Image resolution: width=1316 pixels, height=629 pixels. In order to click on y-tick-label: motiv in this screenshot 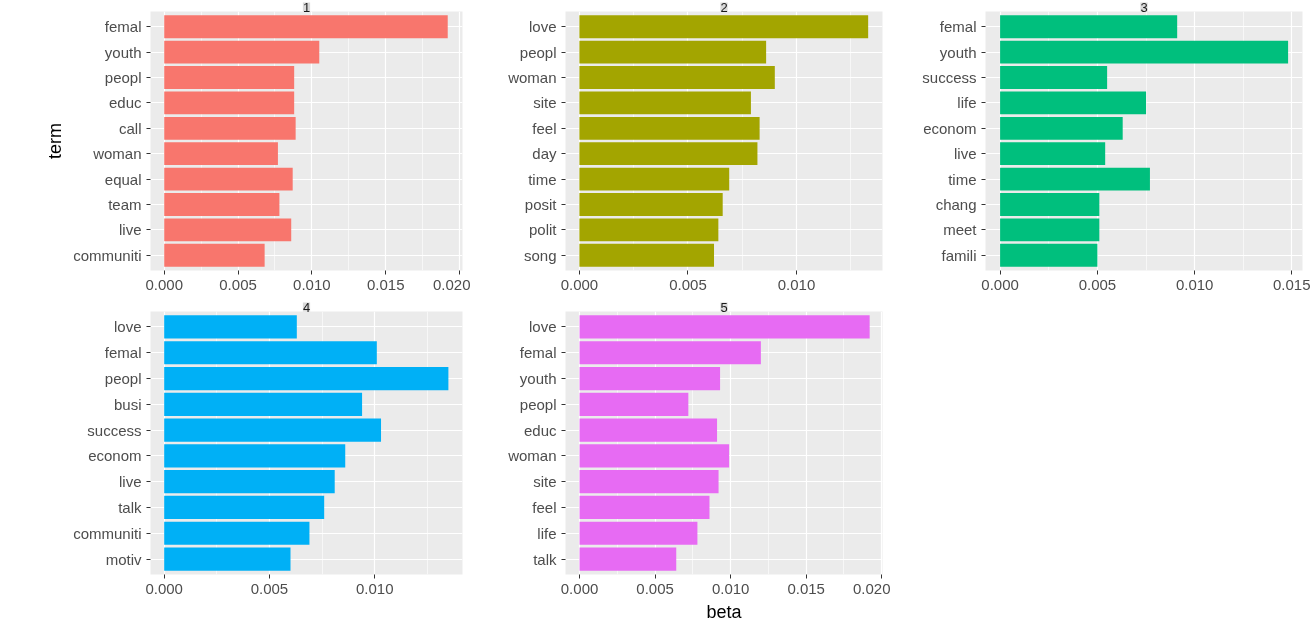, I will do `click(123, 559)`.